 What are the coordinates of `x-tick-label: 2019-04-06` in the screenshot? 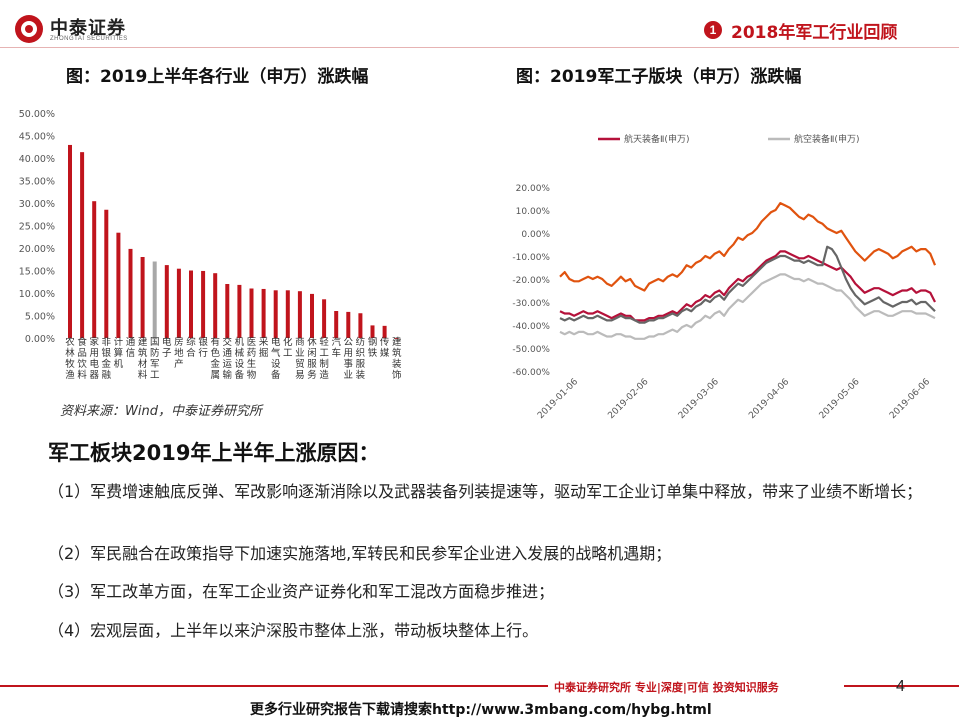 It's located at (769, 399).